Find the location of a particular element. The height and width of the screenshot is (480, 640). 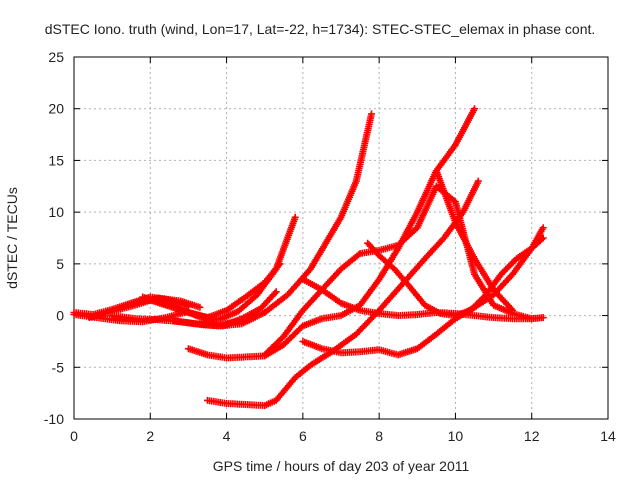

series-15-points is located at coordinates (474, 240).